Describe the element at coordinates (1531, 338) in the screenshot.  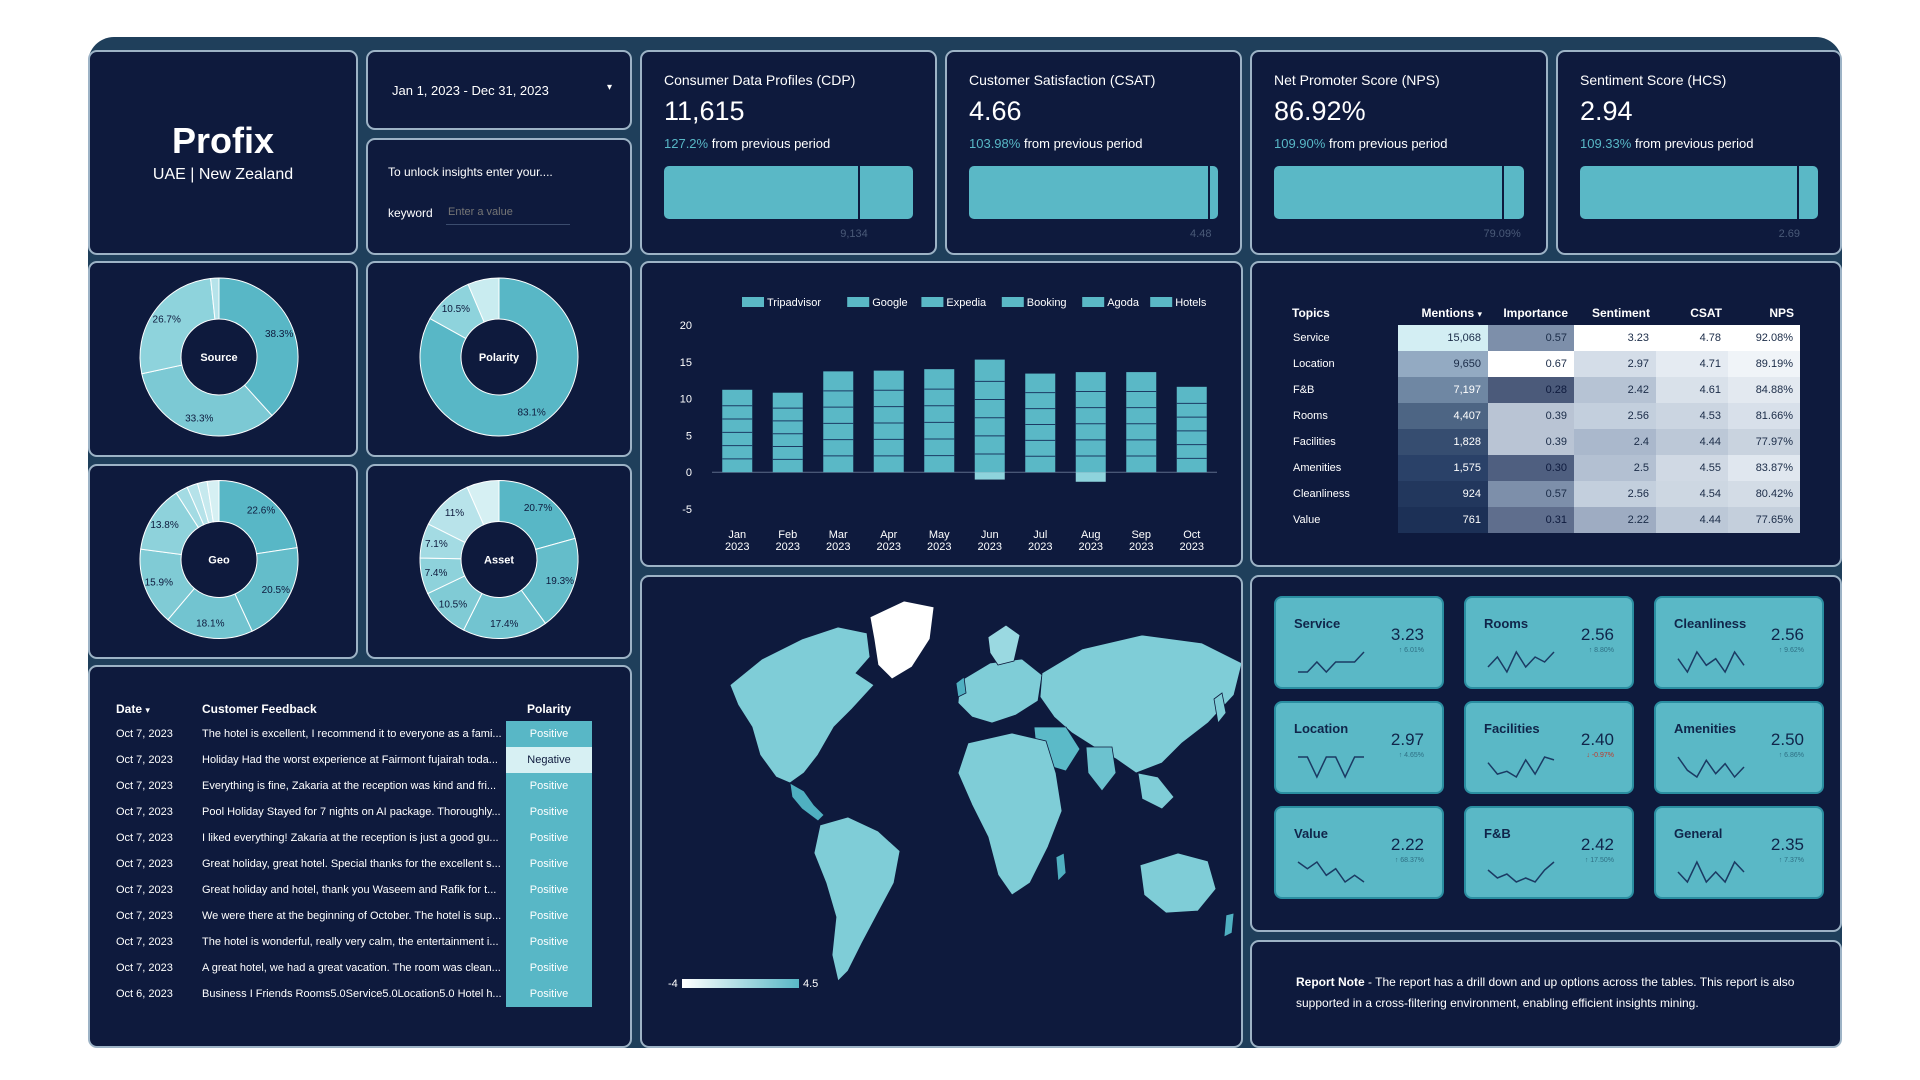
I see `importance-cell: 0.57` at that location.